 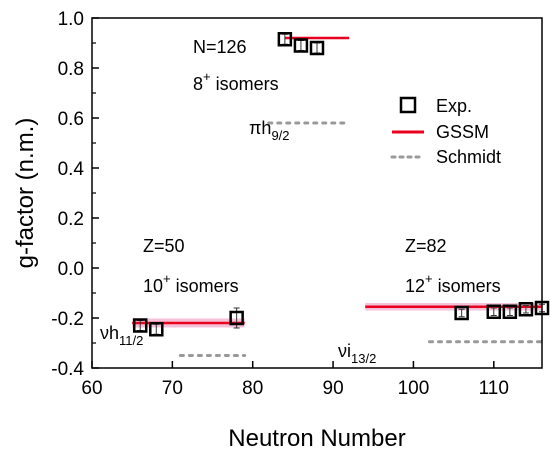 What do you see at coordinates (71, 269) in the screenshot?
I see `y-tick-label: 0.0` at bounding box center [71, 269].